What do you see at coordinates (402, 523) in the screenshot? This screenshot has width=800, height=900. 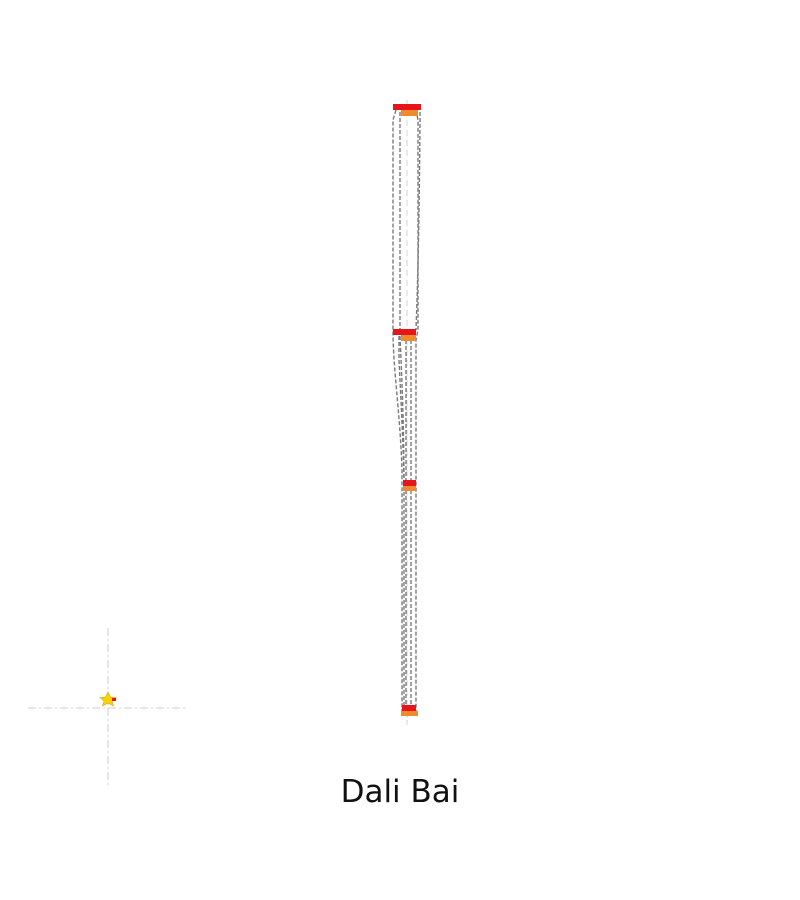 I see `link-mid-bridge` at bounding box center [402, 523].